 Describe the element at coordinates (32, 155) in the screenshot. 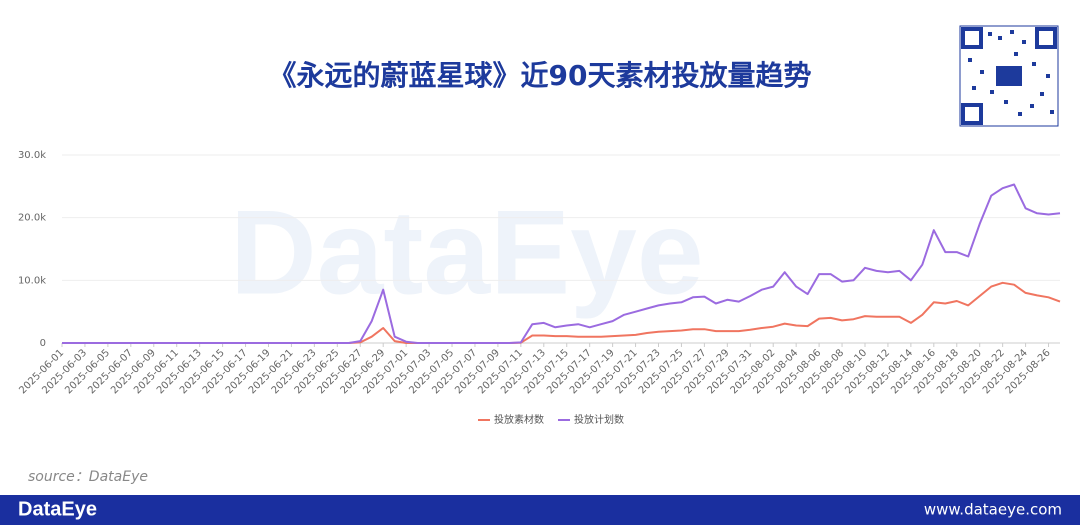

I see `y-tick-label: 30.0k` at that location.